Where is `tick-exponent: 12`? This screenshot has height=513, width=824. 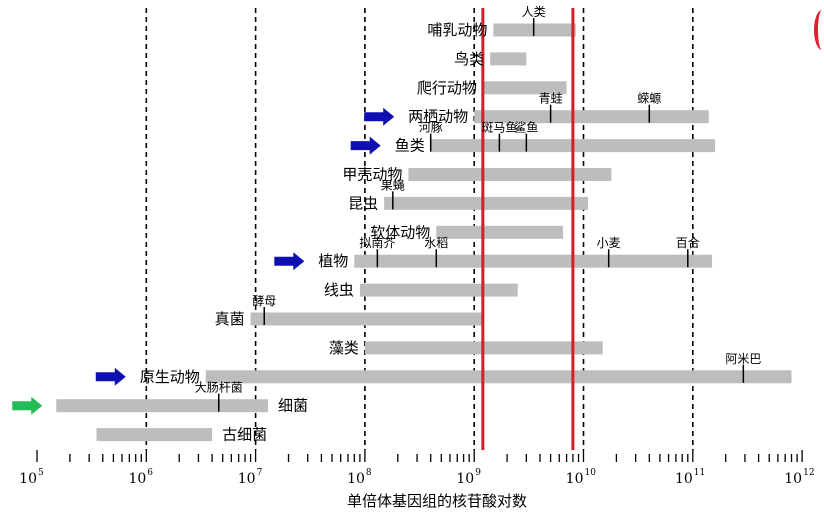 tick-exponent: 12 is located at coordinates (808, 473).